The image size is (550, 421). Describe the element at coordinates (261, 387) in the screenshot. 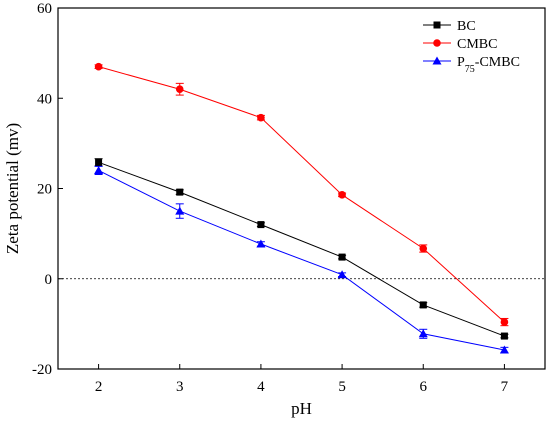

I see `x-tick-label: 4` at that location.